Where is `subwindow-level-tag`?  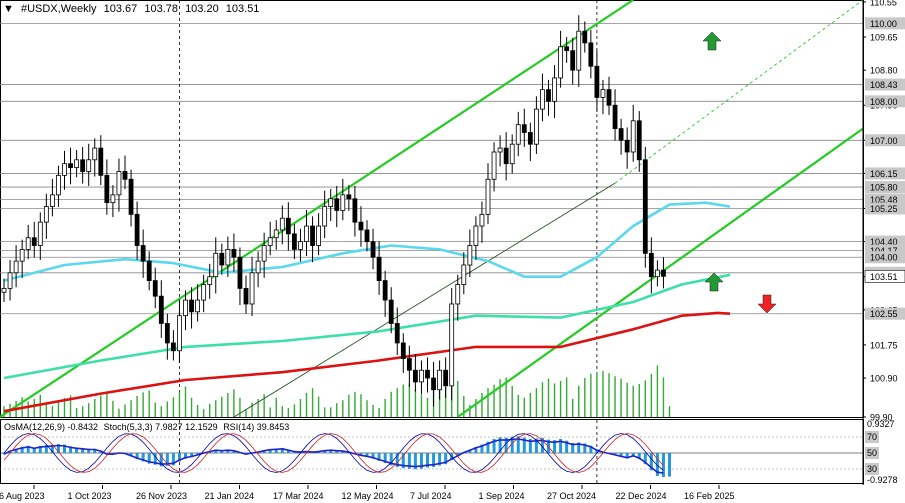 subwindow-level-tag is located at coordinates (872, 437).